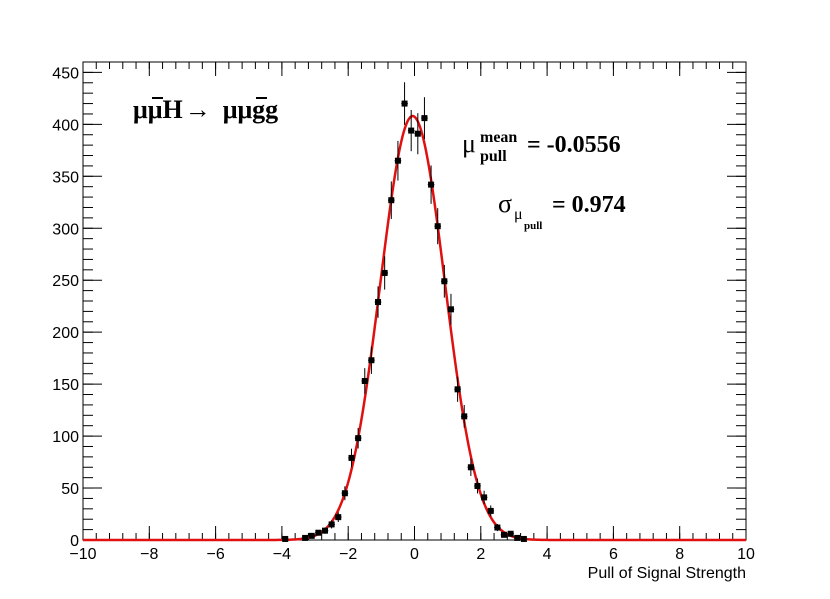 Image resolution: width=830 pixels, height=599 pixels. What do you see at coordinates (149, 554) in the screenshot?
I see `x-tick-label: −8` at bounding box center [149, 554].